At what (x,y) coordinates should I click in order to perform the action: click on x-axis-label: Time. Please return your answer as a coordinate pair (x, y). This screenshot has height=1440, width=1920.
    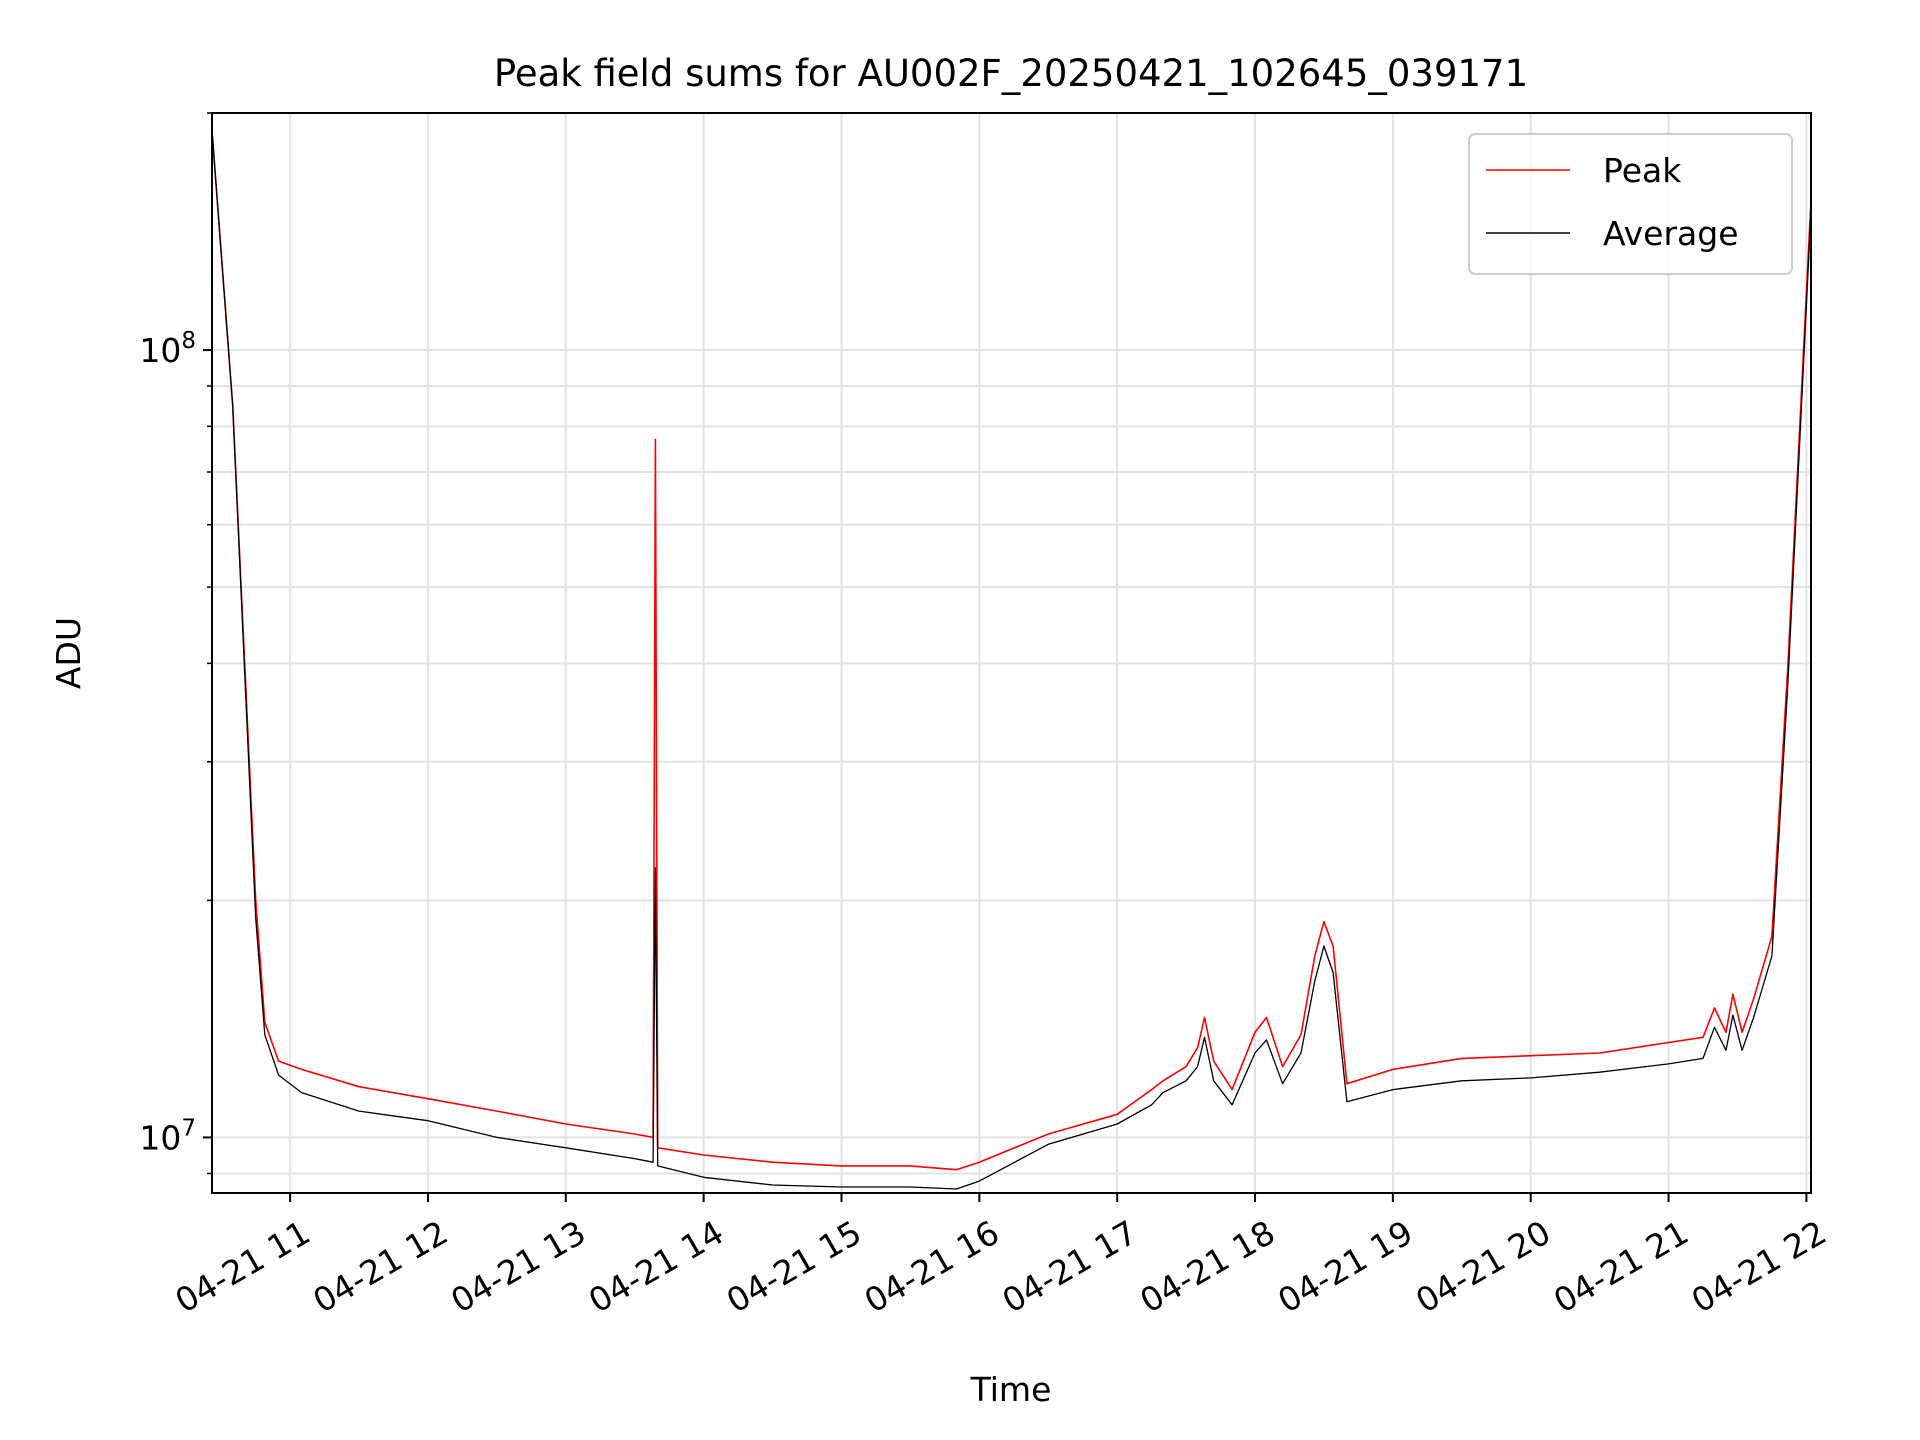
    Looking at the image, I should click on (1011, 1389).